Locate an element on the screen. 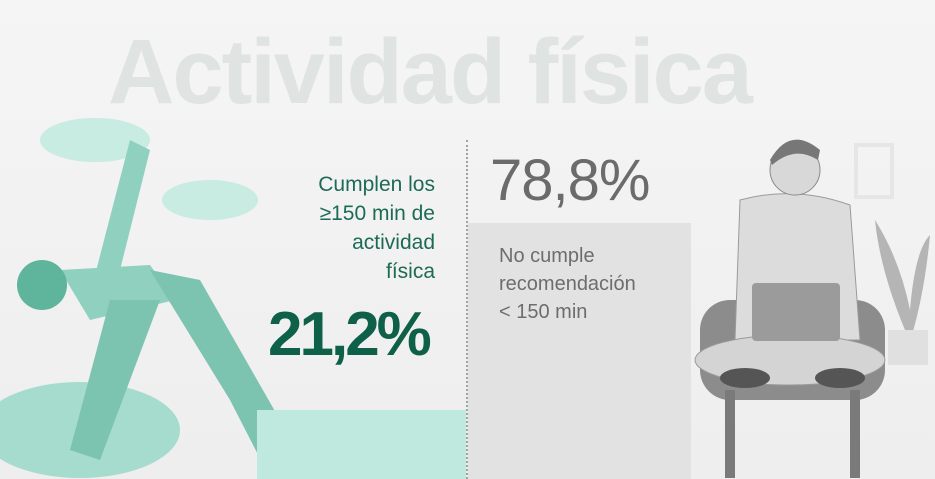 Image resolution: width=935 pixels, height=479 pixels. clouds-illustration is located at coordinates (149, 169).